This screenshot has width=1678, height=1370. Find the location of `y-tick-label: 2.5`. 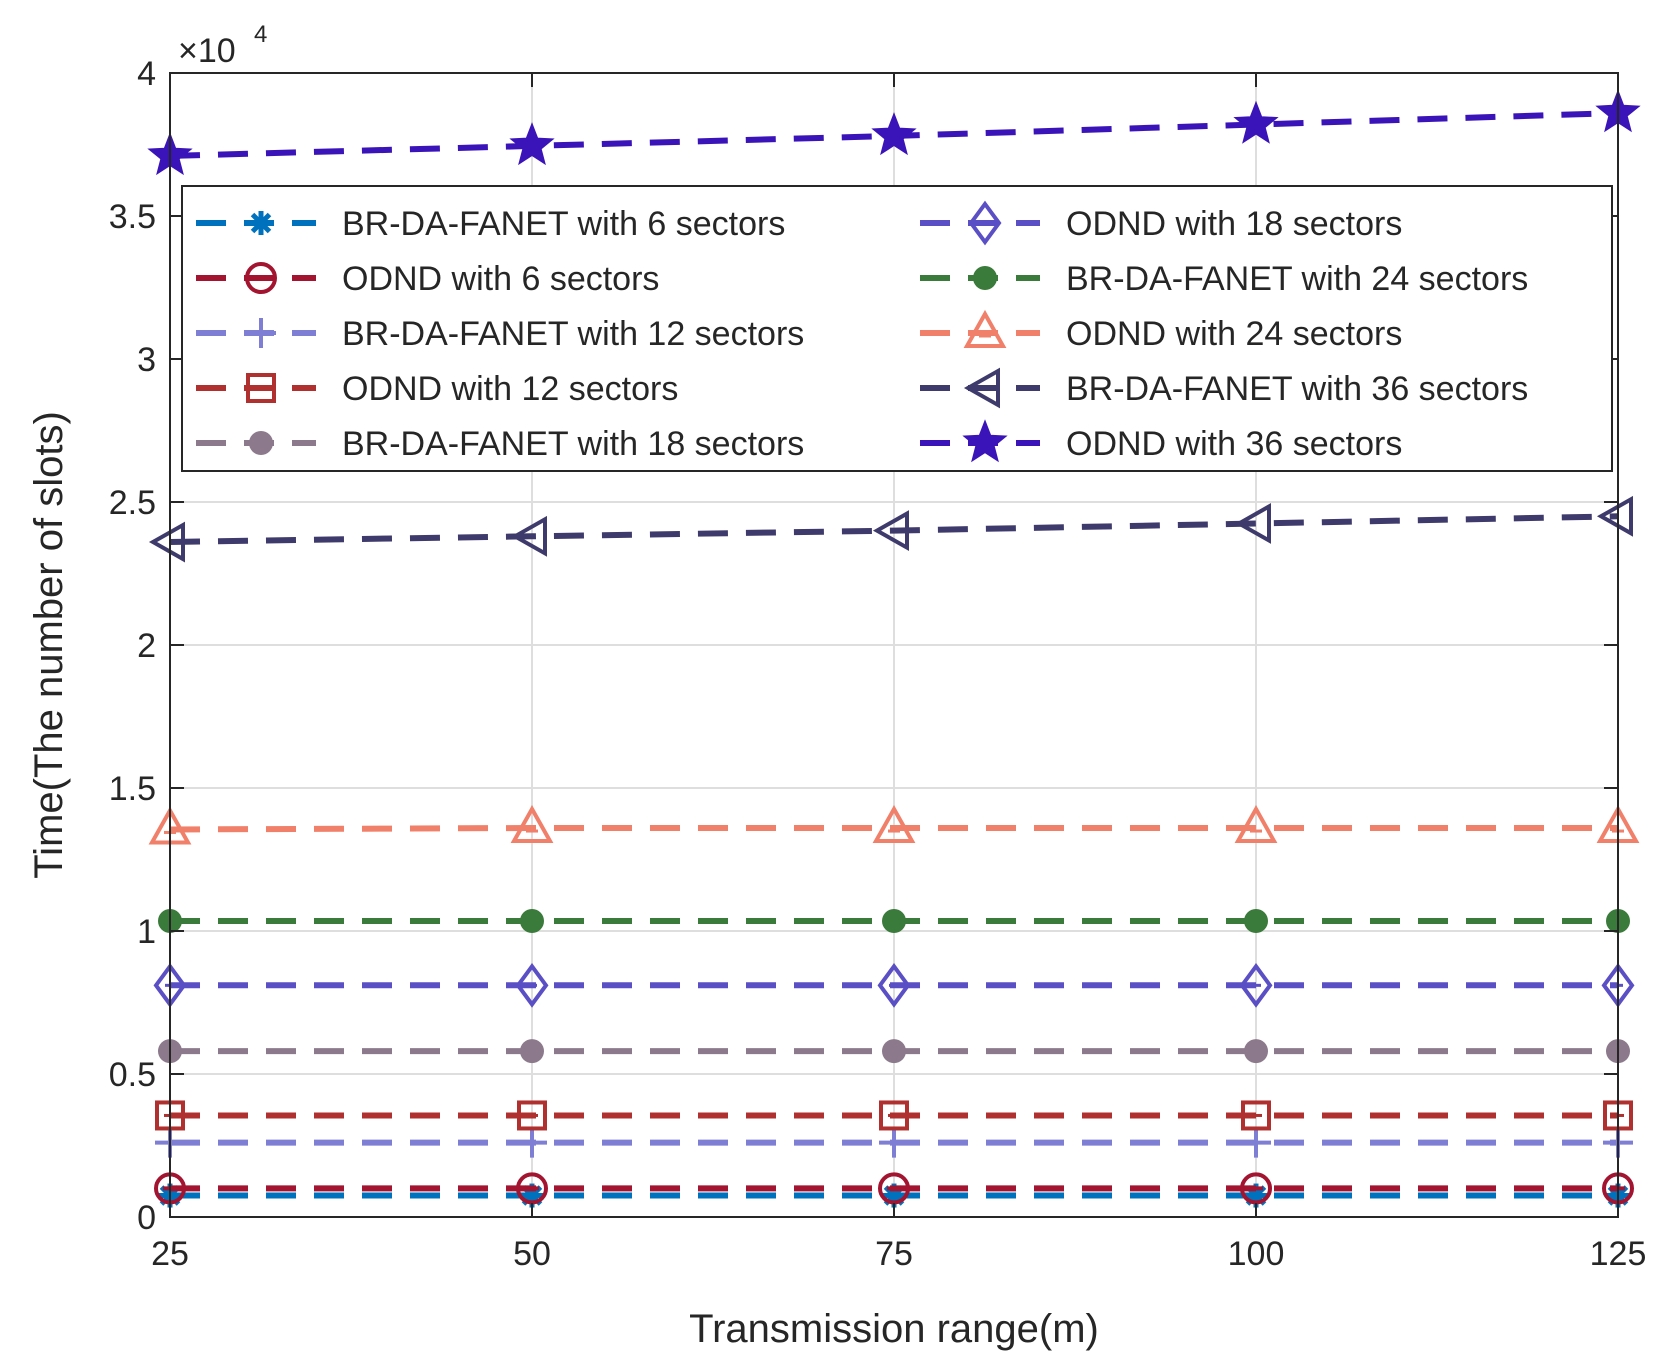

y-tick-label: 2.5 is located at coordinates (132, 503).